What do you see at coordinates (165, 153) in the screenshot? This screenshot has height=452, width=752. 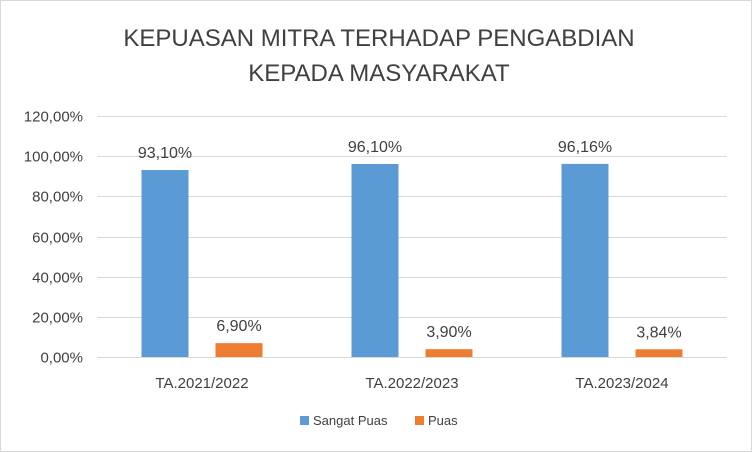 I see `data-label: 93,10%` at bounding box center [165, 153].